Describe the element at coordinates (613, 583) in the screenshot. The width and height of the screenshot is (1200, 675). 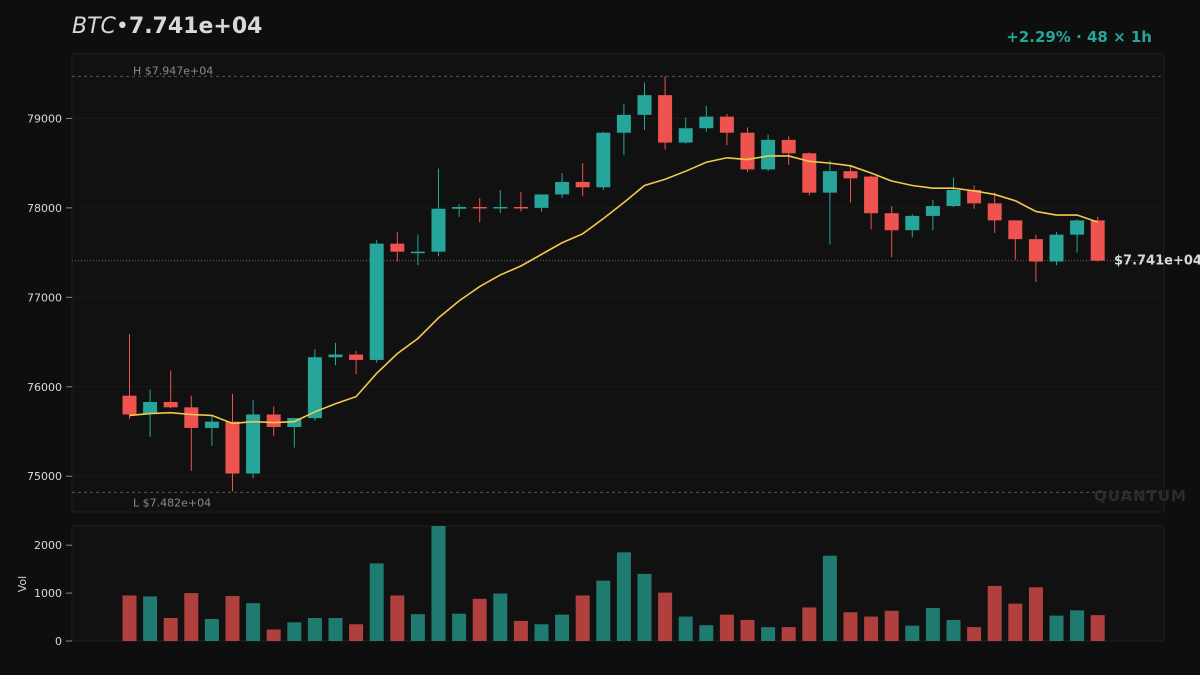
I see `volume-bars` at that location.